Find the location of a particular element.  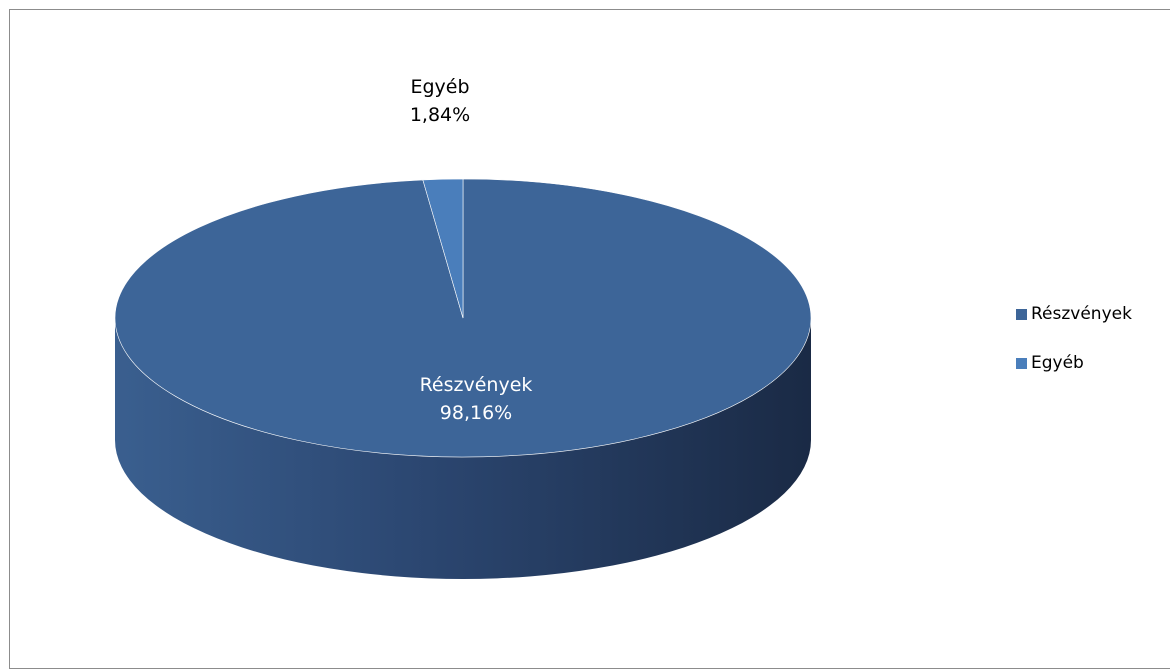

legend-label-reszvenyek: Részvények is located at coordinates (1081, 314).